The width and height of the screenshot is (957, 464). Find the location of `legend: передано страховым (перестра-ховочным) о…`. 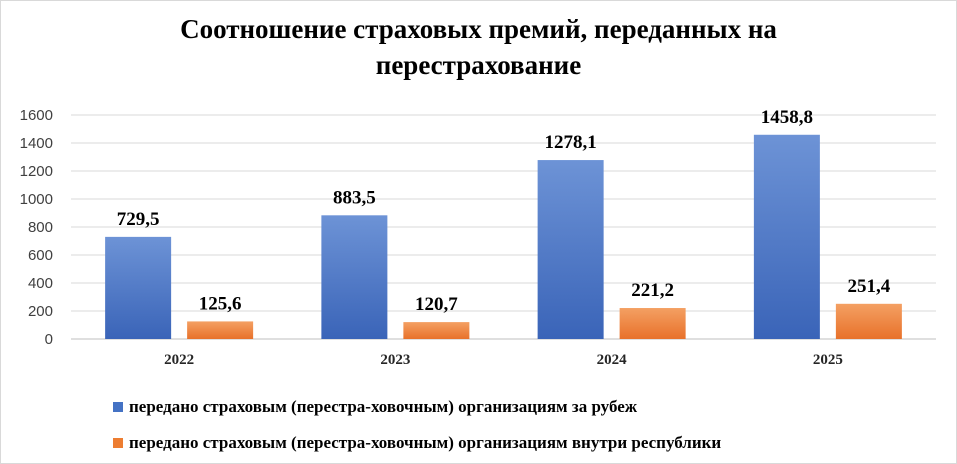

legend: передано страховым (перестра-ховочным) о… is located at coordinates (417, 425).